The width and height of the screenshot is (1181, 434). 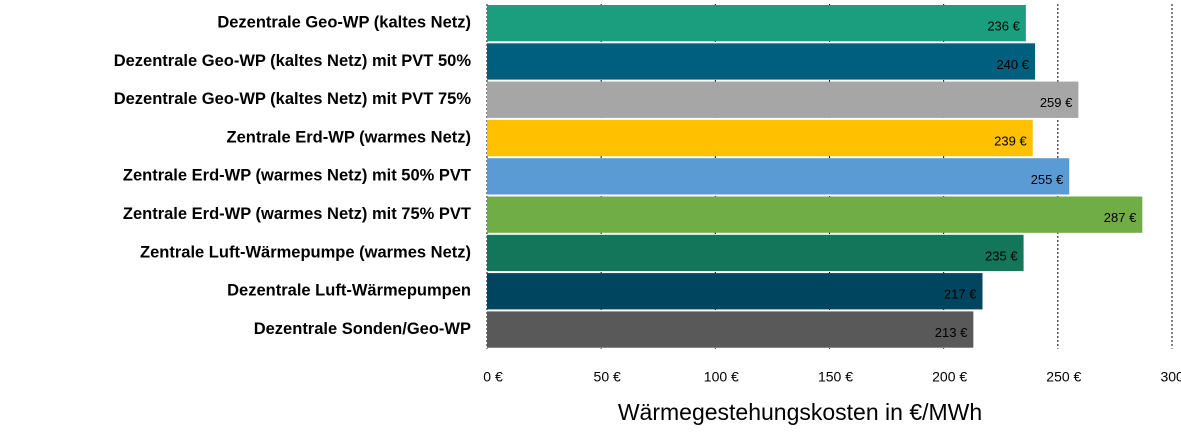 What do you see at coordinates (344, 23) in the screenshot?
I see `y-tick-label: Dezentrale Geo-WP (kaltes Netz)` at bounding box center [344, 23].